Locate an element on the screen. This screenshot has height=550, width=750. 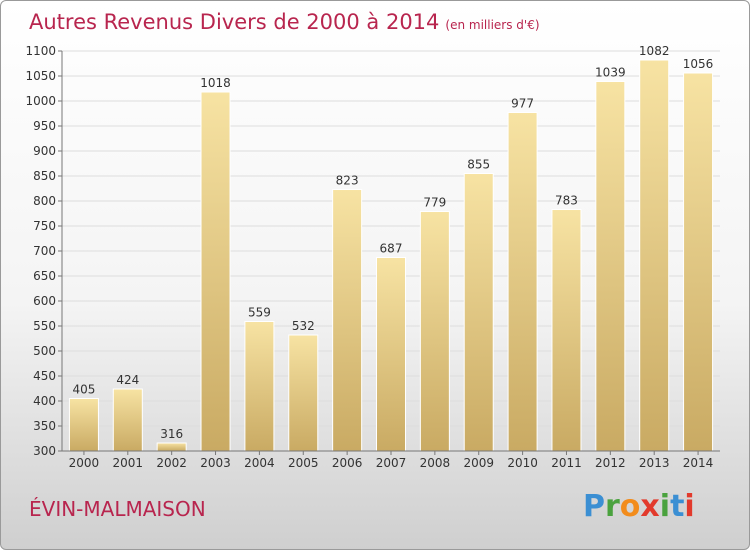
data-label: 687 is located at coordinates (391, 249).